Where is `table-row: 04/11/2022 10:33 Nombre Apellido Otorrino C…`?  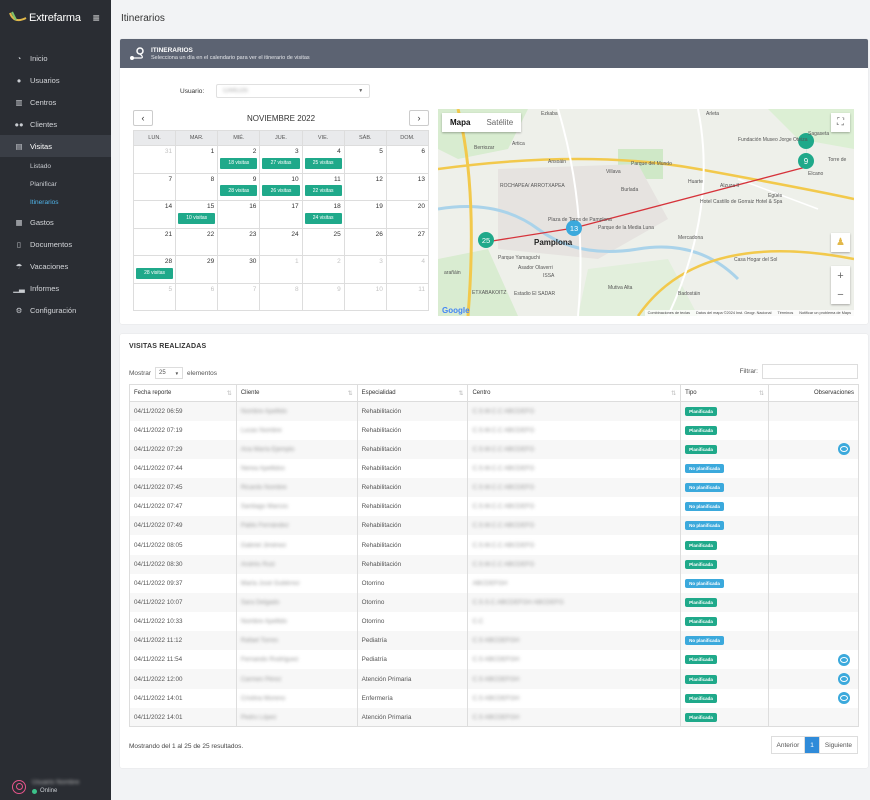 table-row: 04/11/2022 10:33 Nombre Apellido Otorrino C… is located at coordinates (494, 622).